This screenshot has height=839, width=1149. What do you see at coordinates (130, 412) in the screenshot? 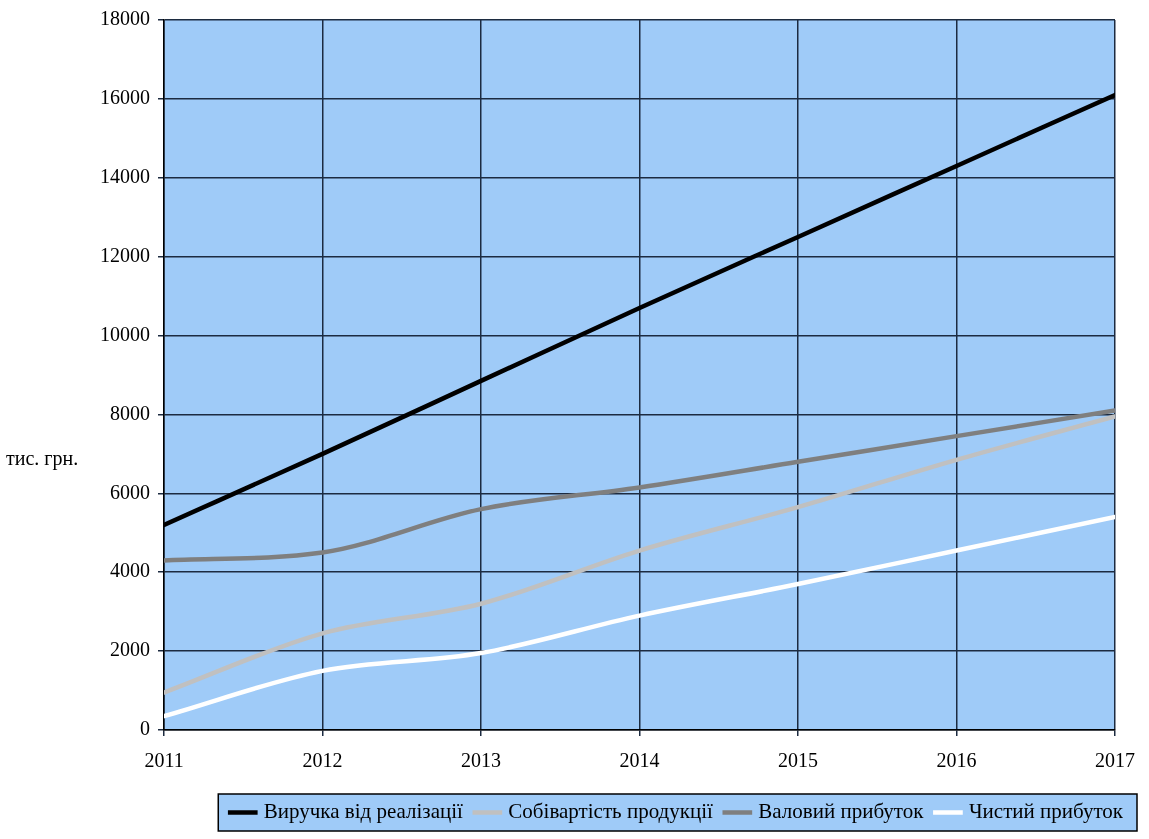
I see `y-tick-label: 8000` at bounding box center [130, 412].